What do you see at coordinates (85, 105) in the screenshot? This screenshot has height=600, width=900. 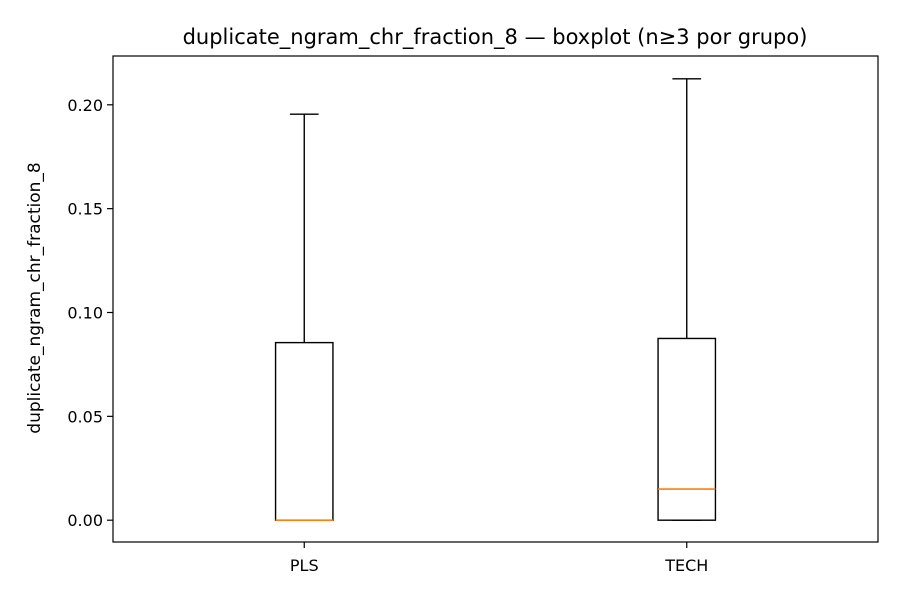 I see `y-tick-label: 0.20` at bounding box center [85, 105].